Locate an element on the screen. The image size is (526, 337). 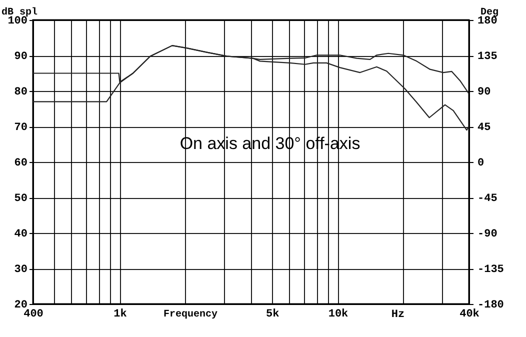
y-tick-label: 40 is located at coordinates (21, 234).